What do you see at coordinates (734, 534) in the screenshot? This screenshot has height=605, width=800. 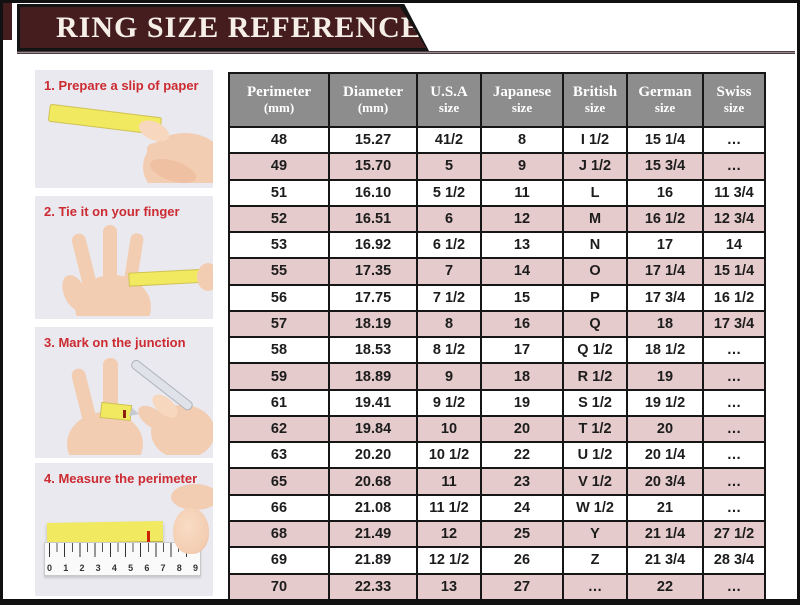 I see `table-cell: 27 1/2` at bounding box center [734, 534].